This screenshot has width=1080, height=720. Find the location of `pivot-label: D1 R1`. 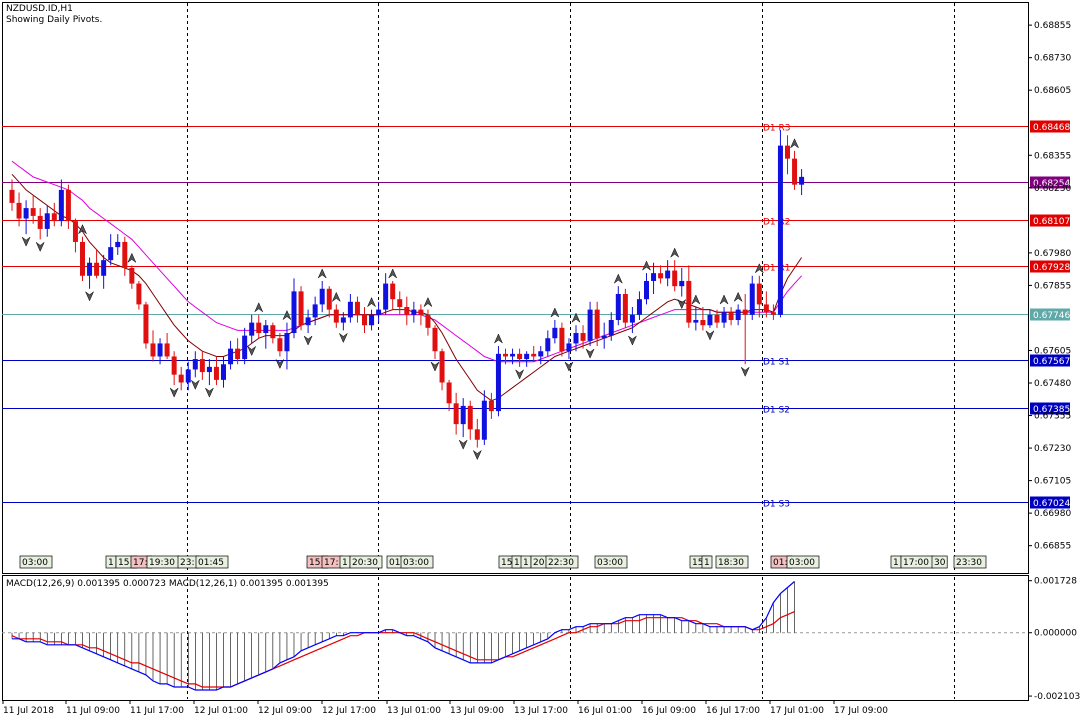

pivot-label: D1 R1 is located at coordinates (777, 269).